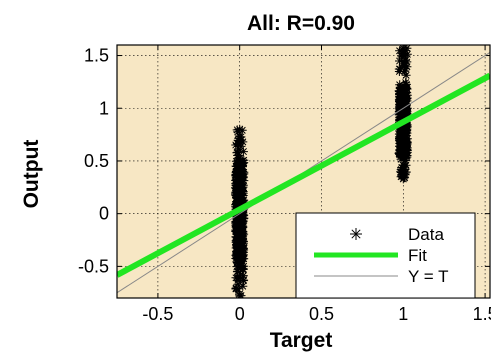 The image size is (491, 354). Describe the element at coordinates (104, 214) in the screenshot. I see `y-tick-label: 0` at that location.